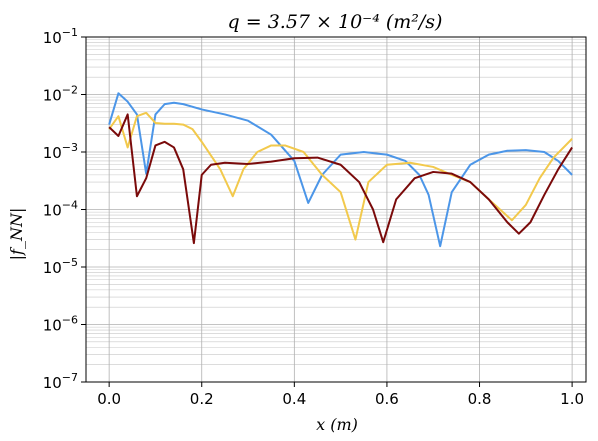 Image resolution: width=598 pixels, height=441 pixels. I want to click on x-tick-label: 0.8, so click(480, 399).